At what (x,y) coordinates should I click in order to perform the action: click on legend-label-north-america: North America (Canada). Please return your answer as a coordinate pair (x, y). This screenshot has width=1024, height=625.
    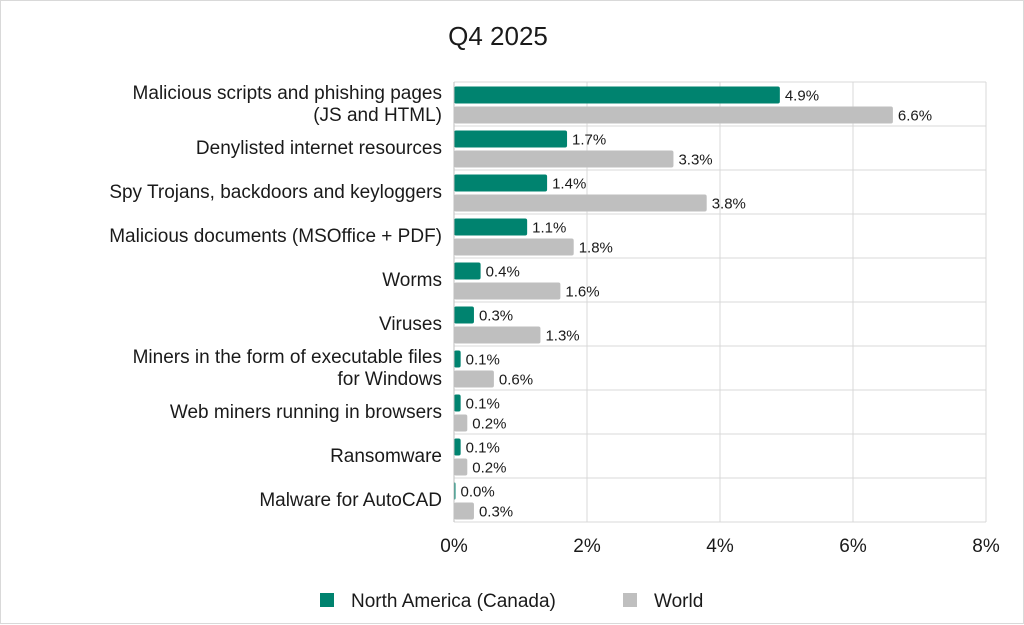
    Looking at the image, I should click on (453, 601).